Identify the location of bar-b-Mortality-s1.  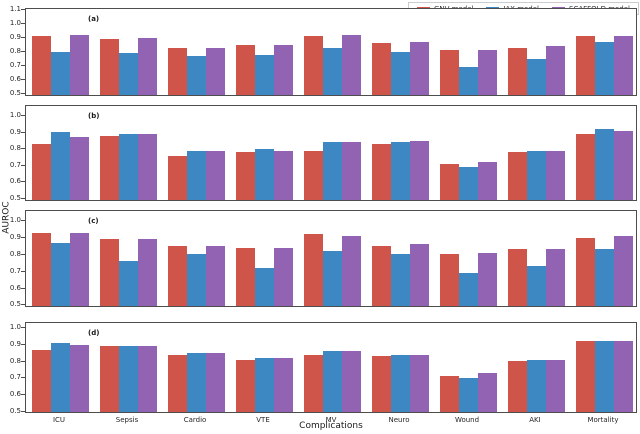
(604, 164).